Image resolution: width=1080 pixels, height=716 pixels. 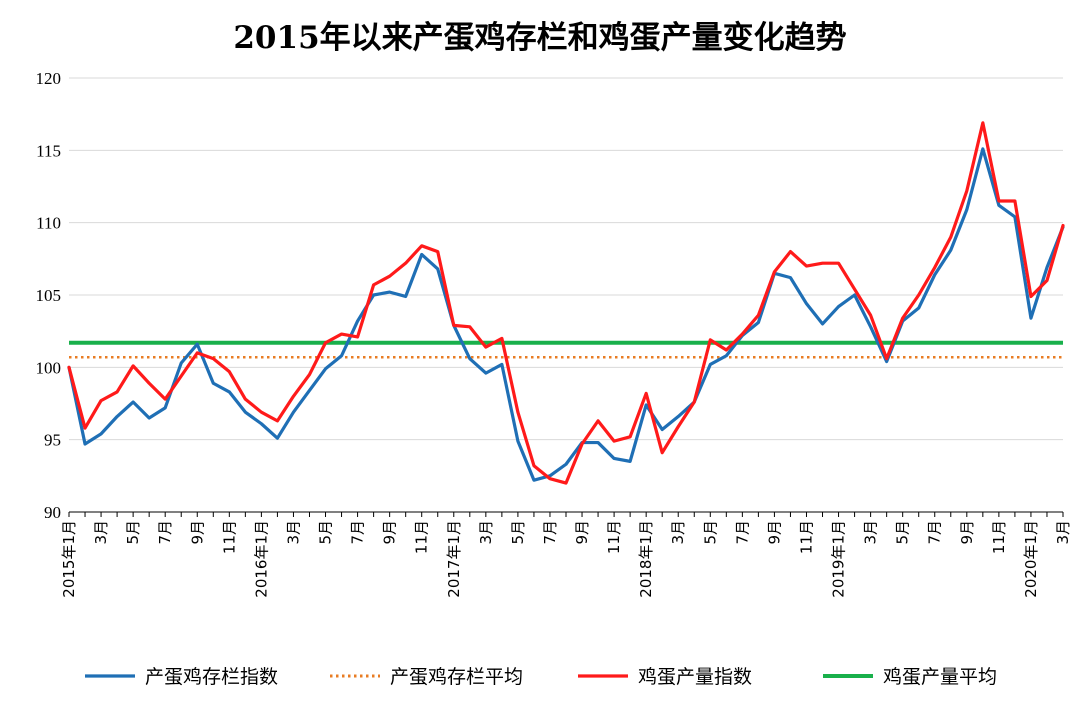 I want to click on y-axis-ticks: 90 95 100 105 110 115 120, so click(x=49, y=295).